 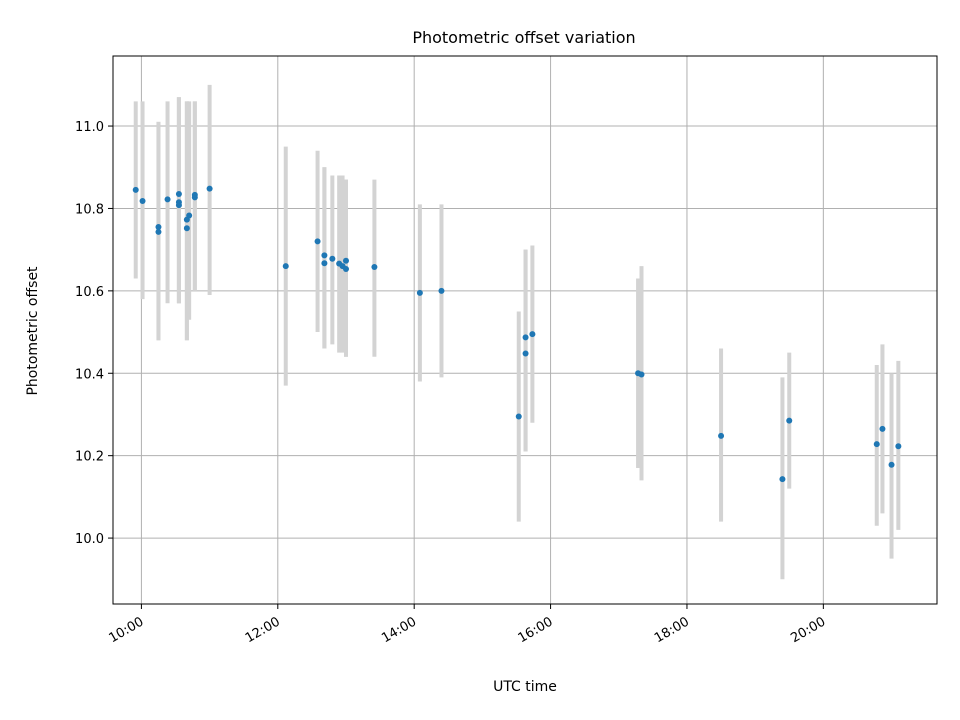 What do you see at coordinates (33, 331) in the screenshot?
I see `y-axis-label: Photometric offset` at bounding box center [33, 331].